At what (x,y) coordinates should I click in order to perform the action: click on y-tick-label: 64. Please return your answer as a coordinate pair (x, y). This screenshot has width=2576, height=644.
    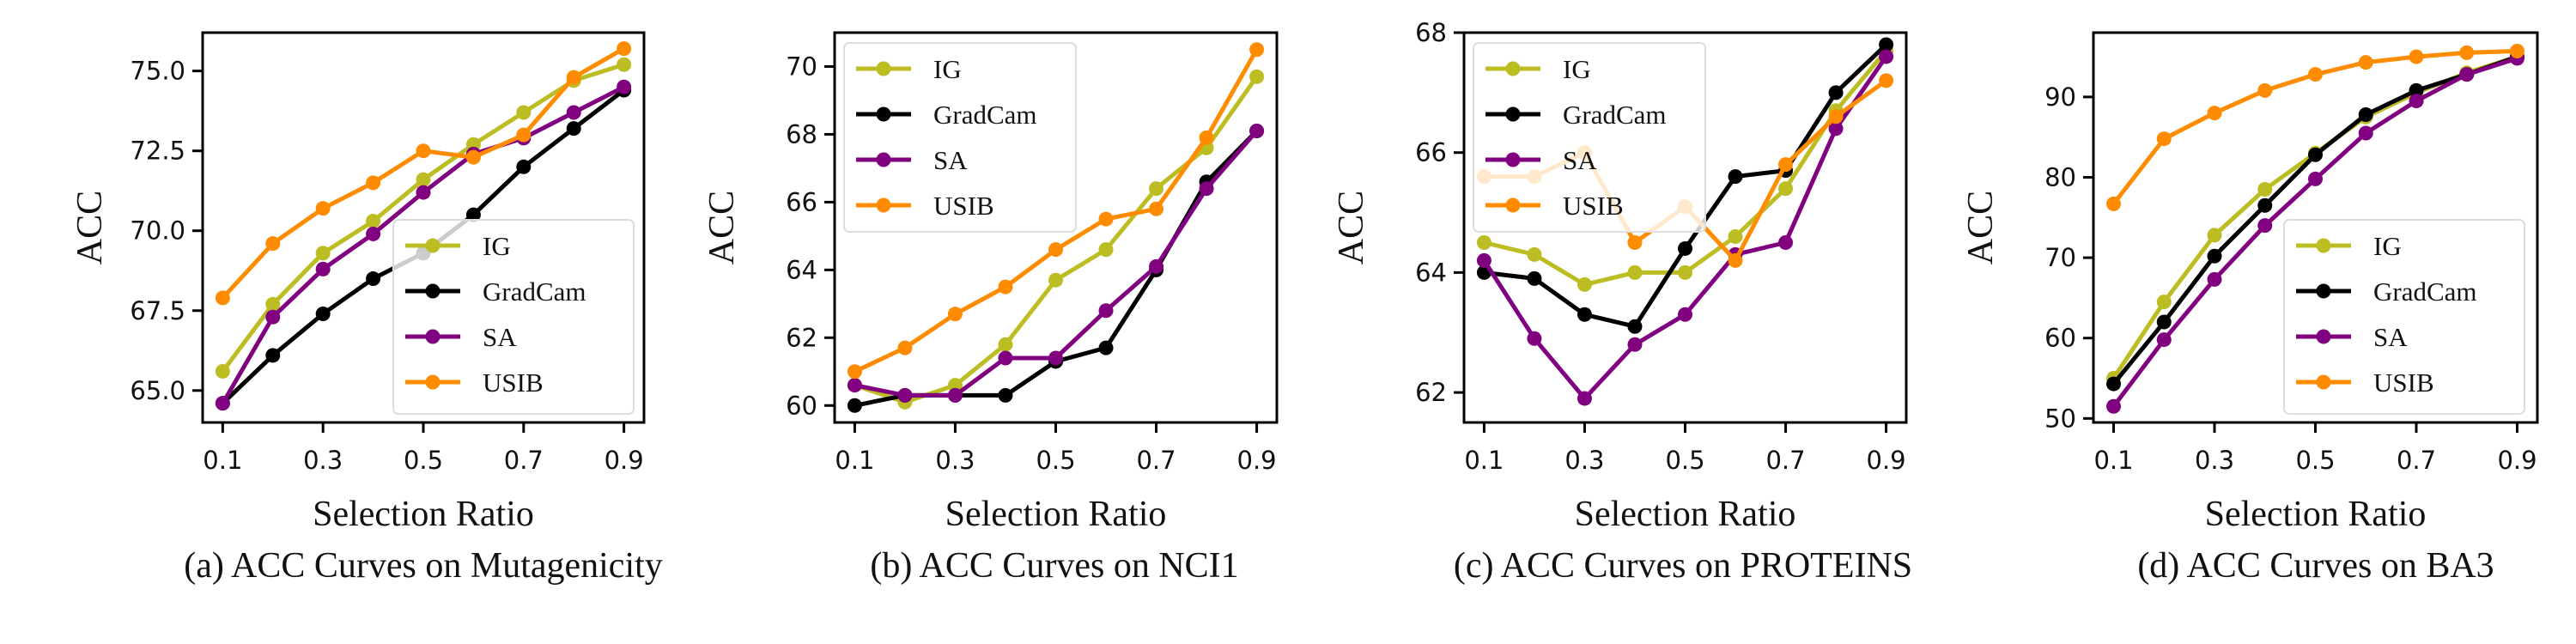
    Looking at the image, I should click on (1431, 272).